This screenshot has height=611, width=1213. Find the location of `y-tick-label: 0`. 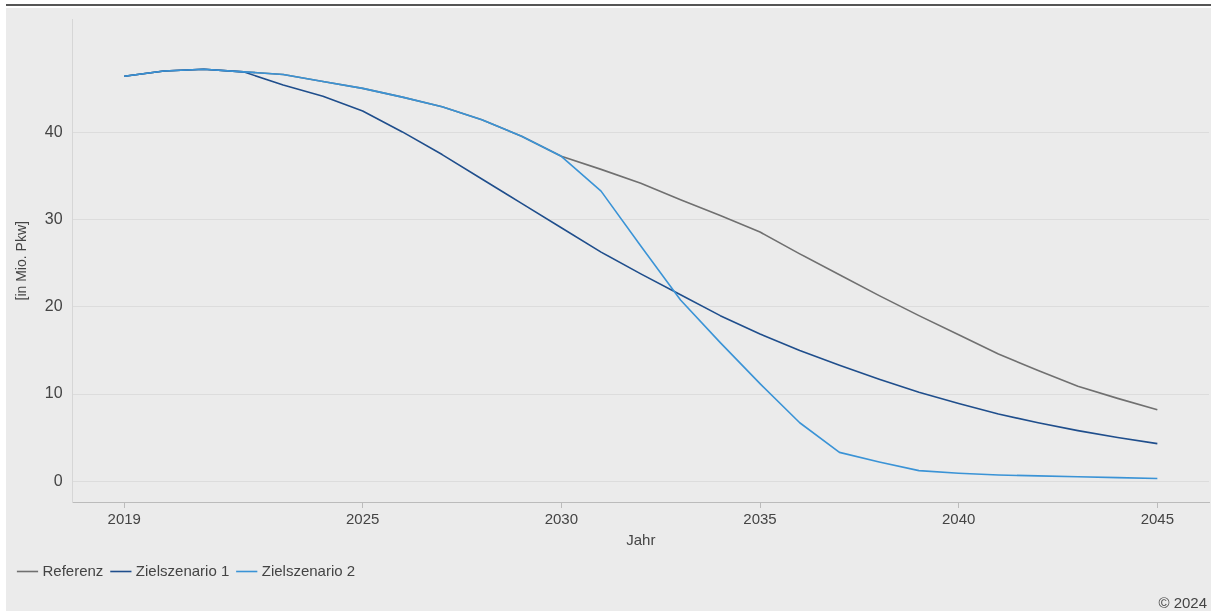

y-tick-label: 0 is located at coordinates (58, 480).